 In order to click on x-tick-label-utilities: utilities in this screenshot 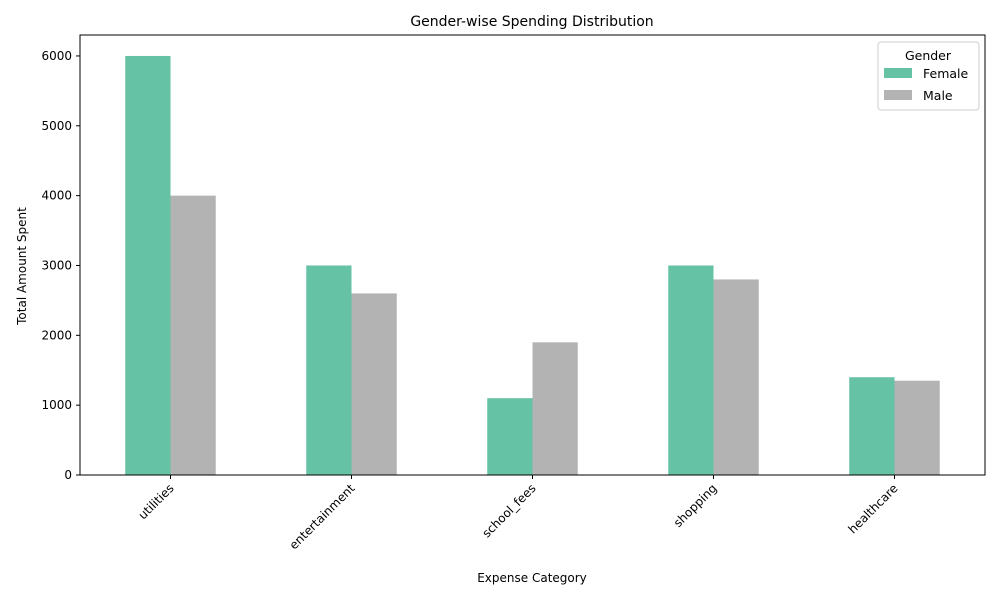, I will do `click(156, 501)`.